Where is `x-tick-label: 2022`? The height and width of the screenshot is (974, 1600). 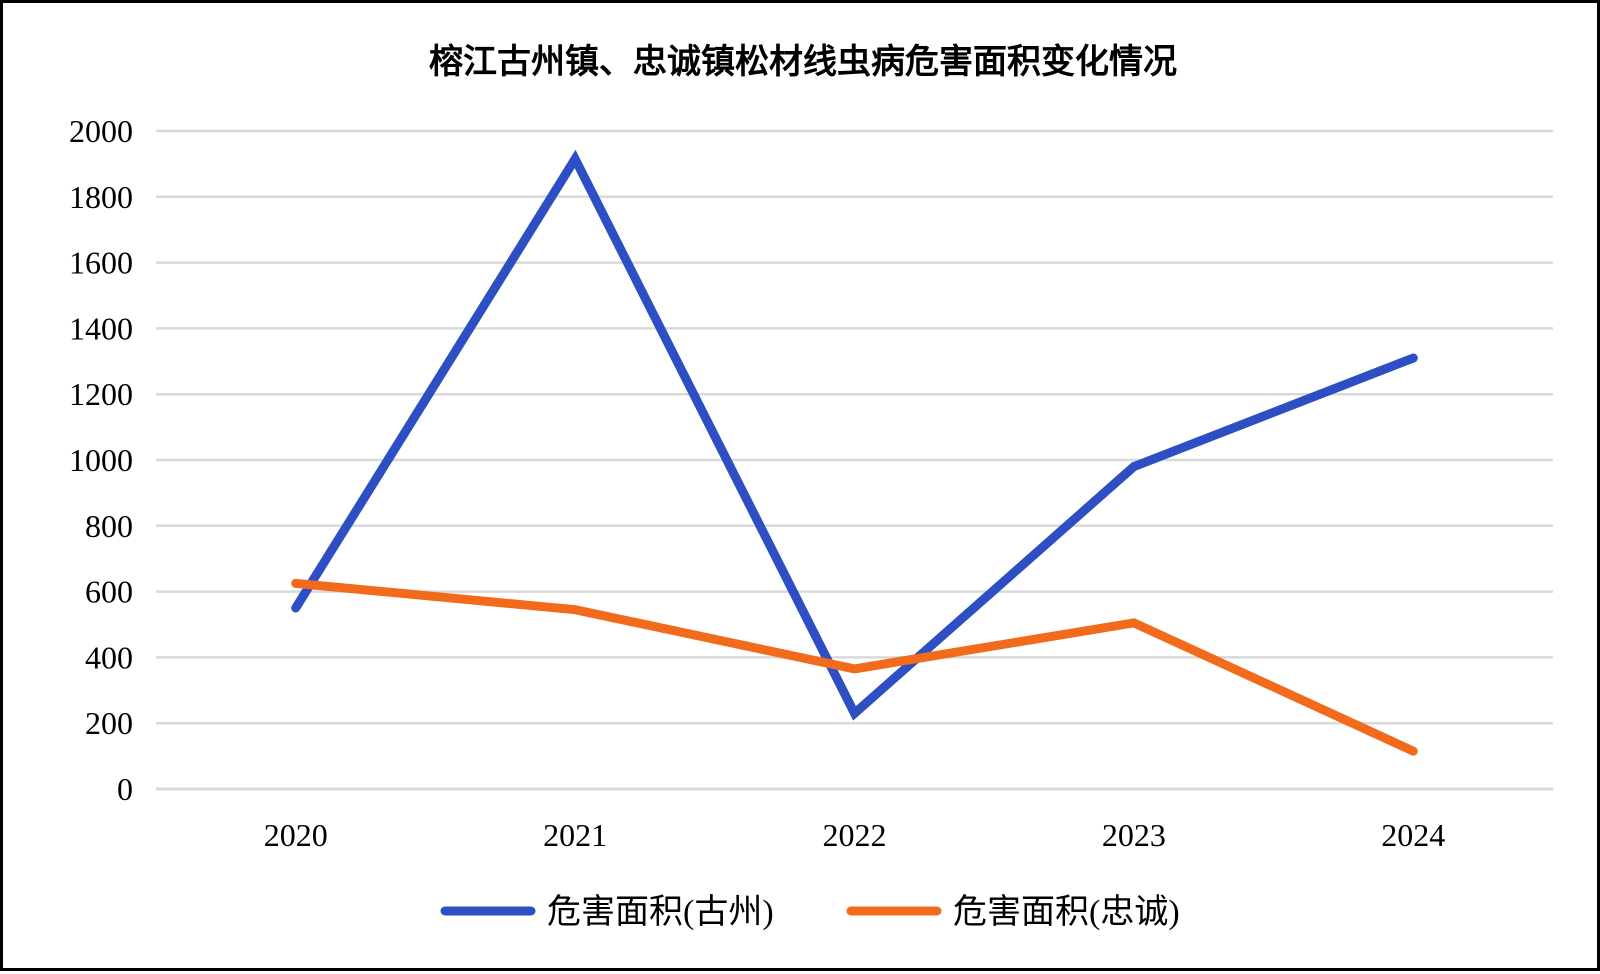
x-tick-label: 2022 is located at coordinates (855, 835).